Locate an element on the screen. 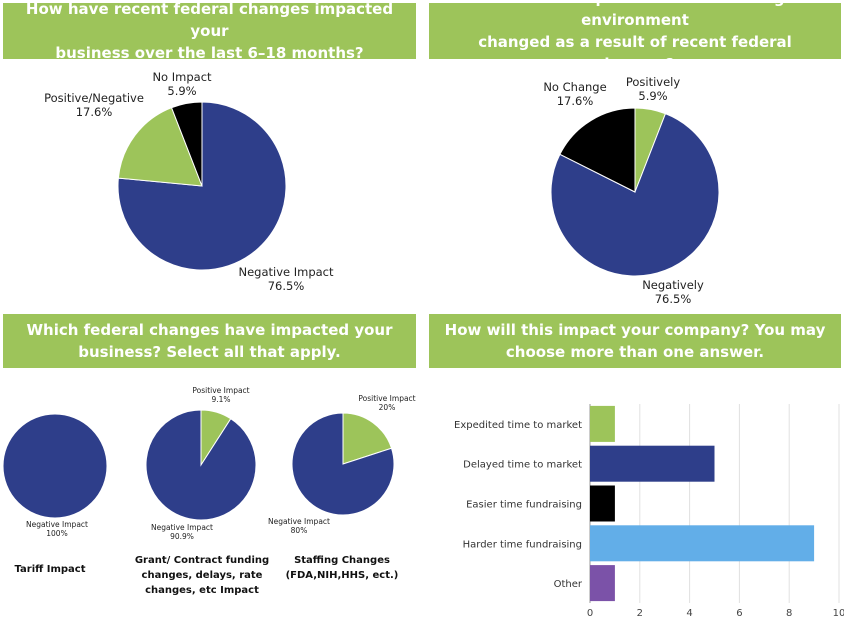 The width and height of the screenshot is (844, 618). x-tick-label: 10 is located at coordinates (838, 613).